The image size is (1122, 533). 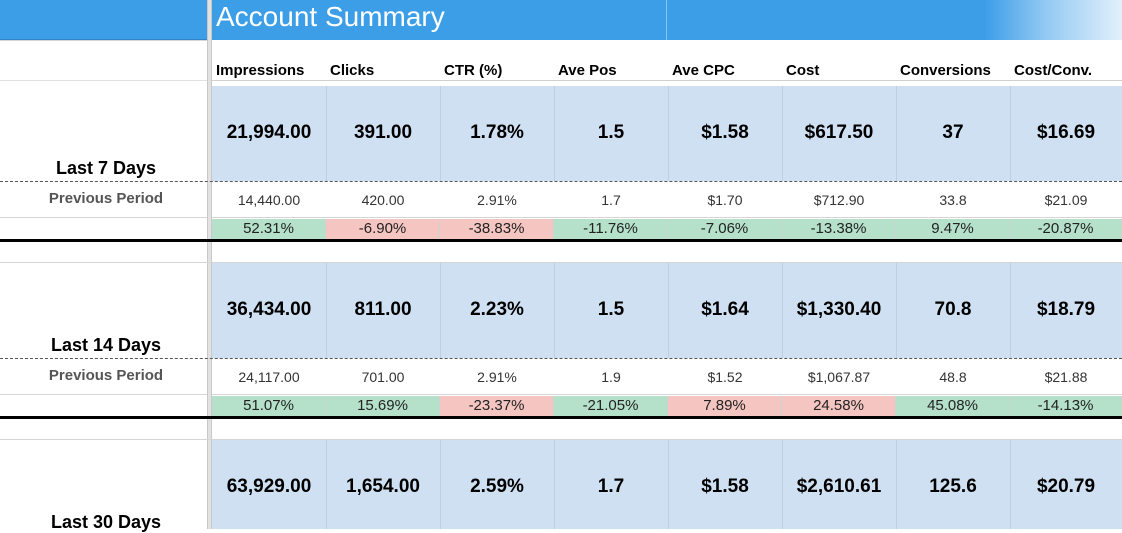 I want to click on column-header: Ave CPC, so click(x=703, y=70).